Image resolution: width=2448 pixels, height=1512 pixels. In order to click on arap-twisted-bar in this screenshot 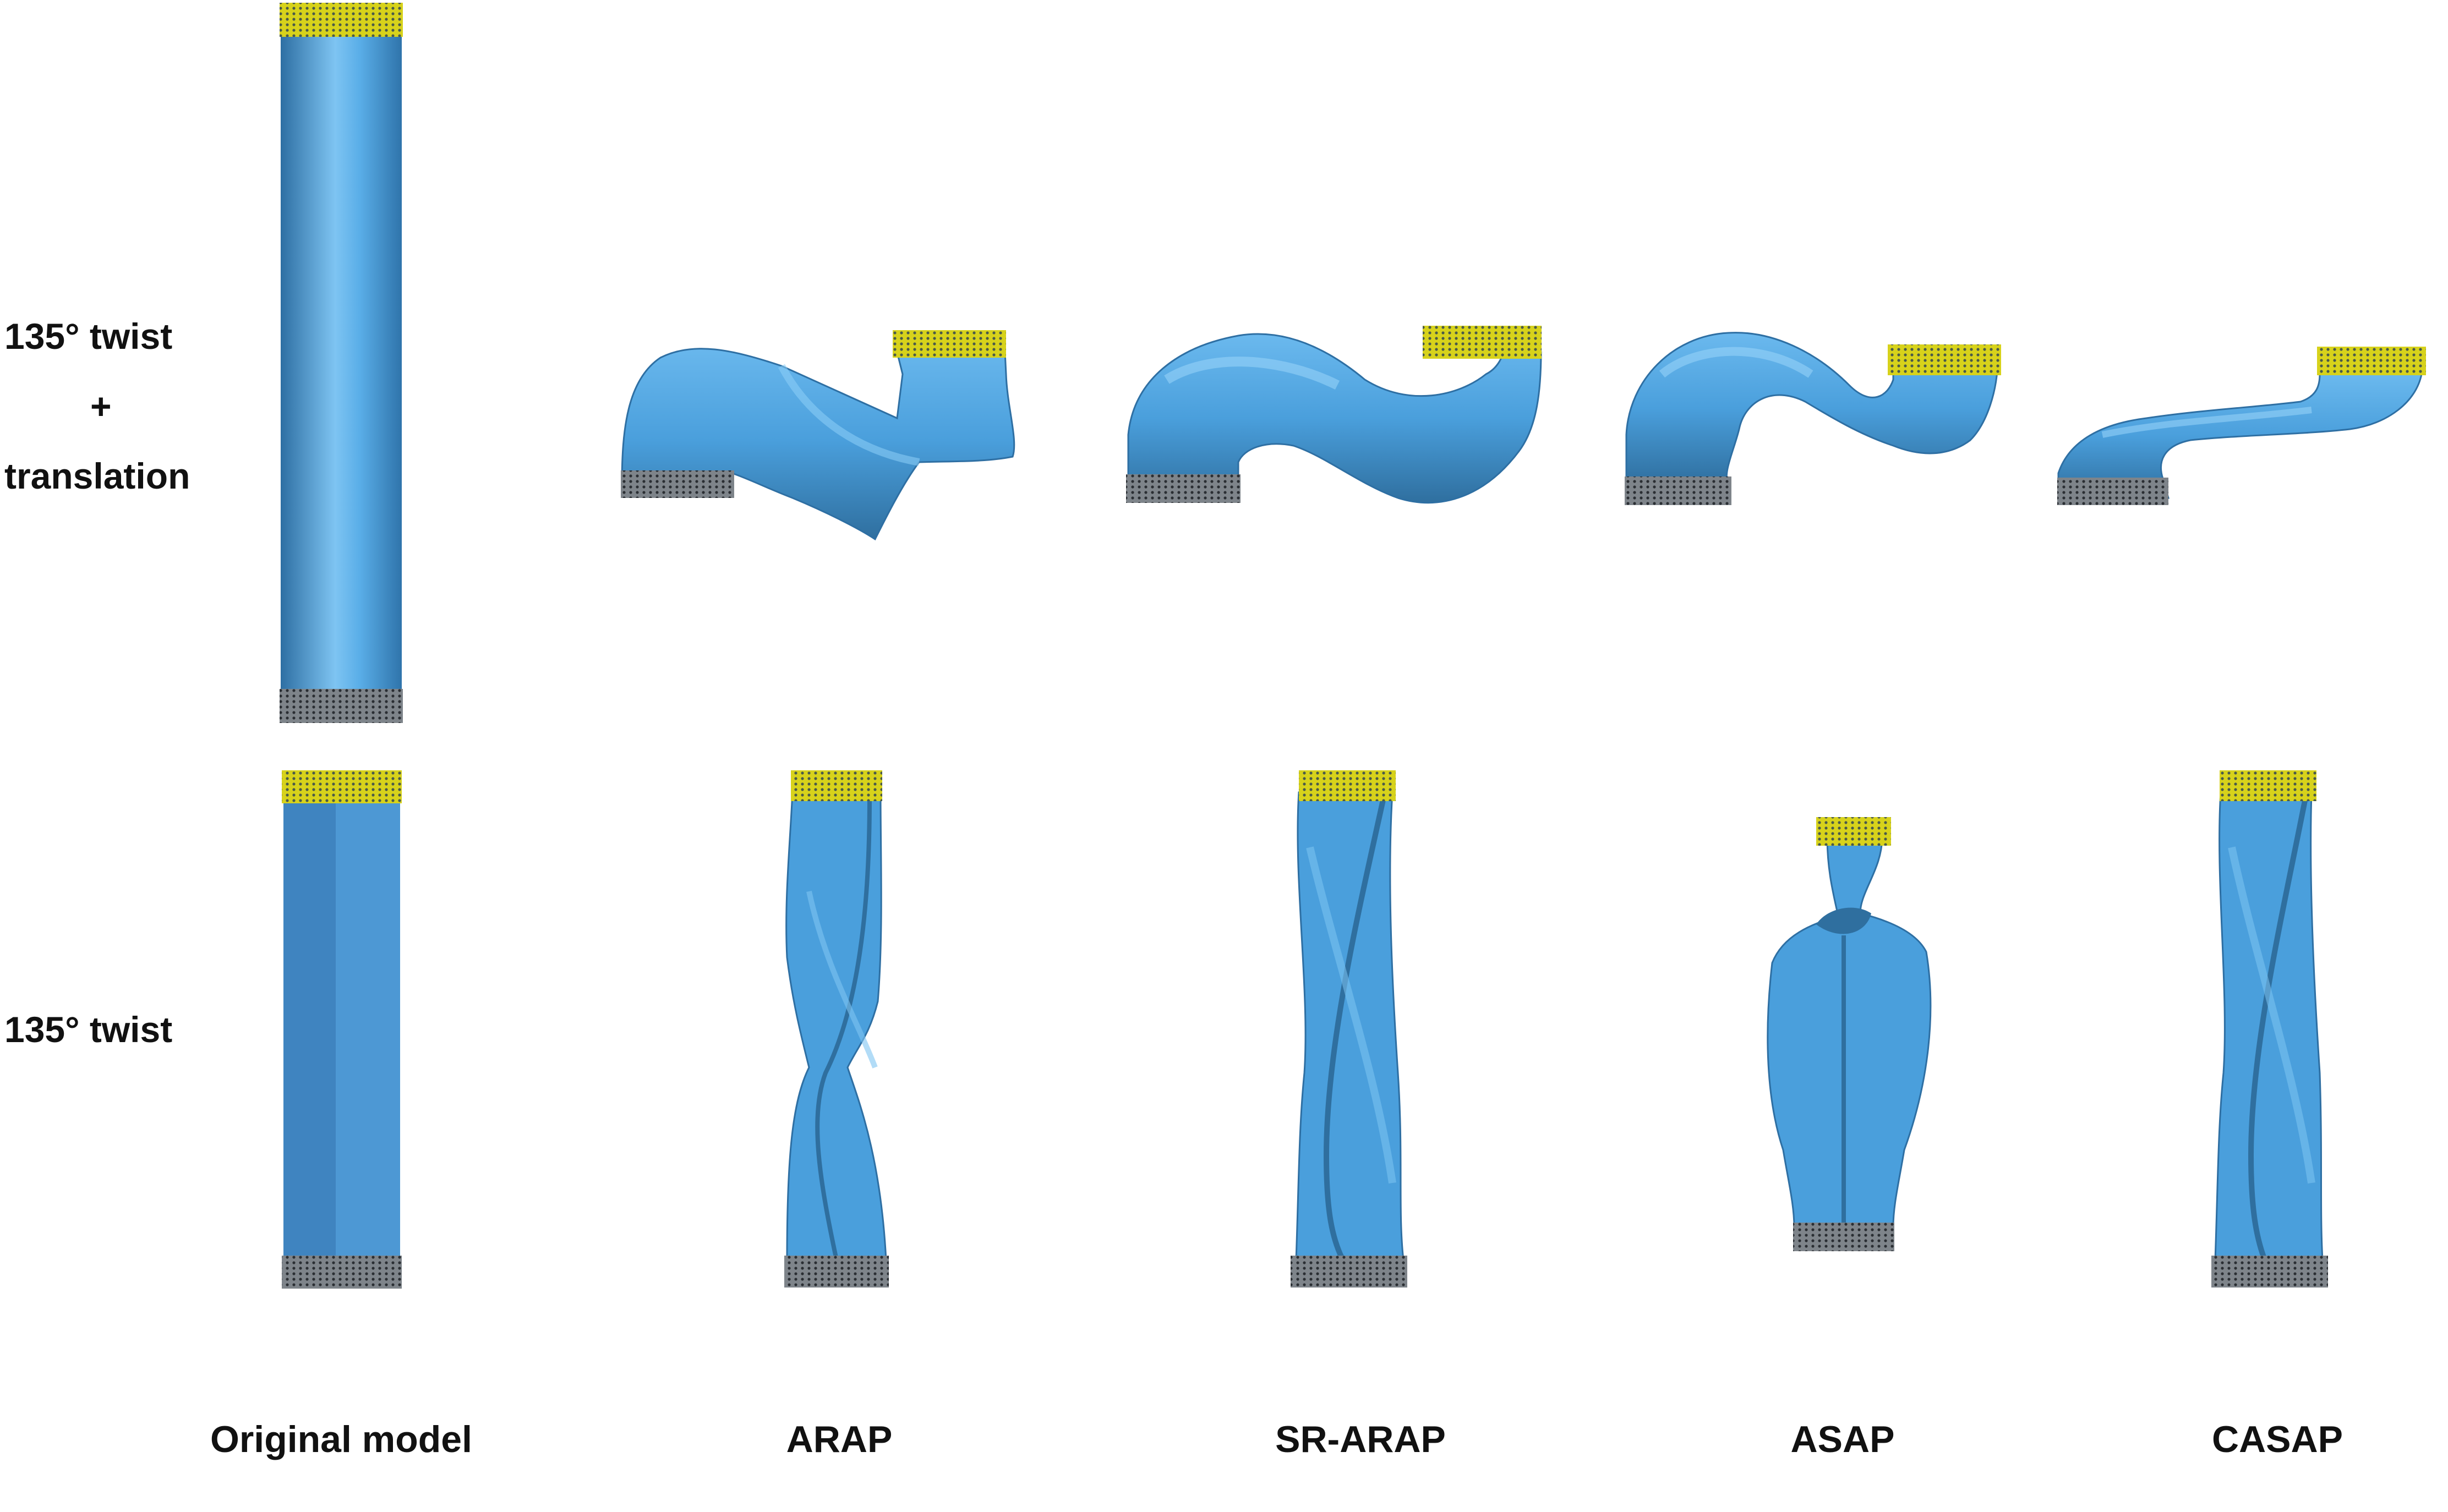, I will do `click(836, 1029)`.